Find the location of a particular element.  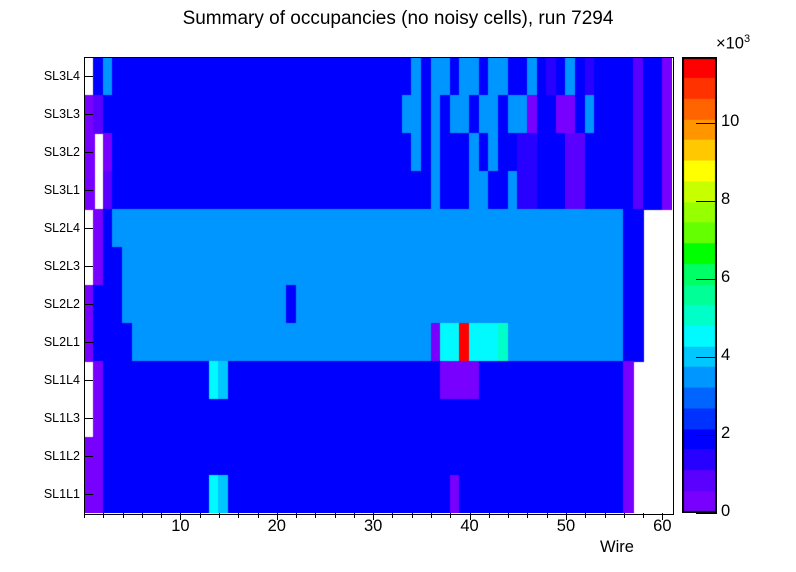

y-axis-label-sl1l2: SL1L2 is located at coordinates (61, 456).